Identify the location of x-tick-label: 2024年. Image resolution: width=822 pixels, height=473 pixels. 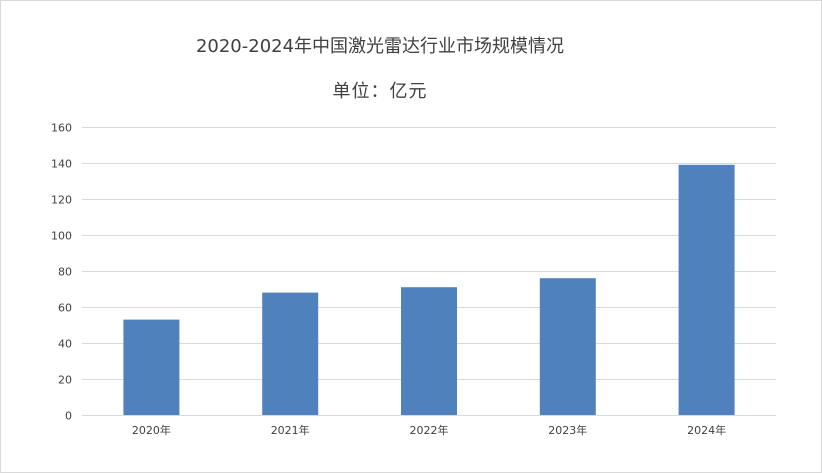
(706, 430).